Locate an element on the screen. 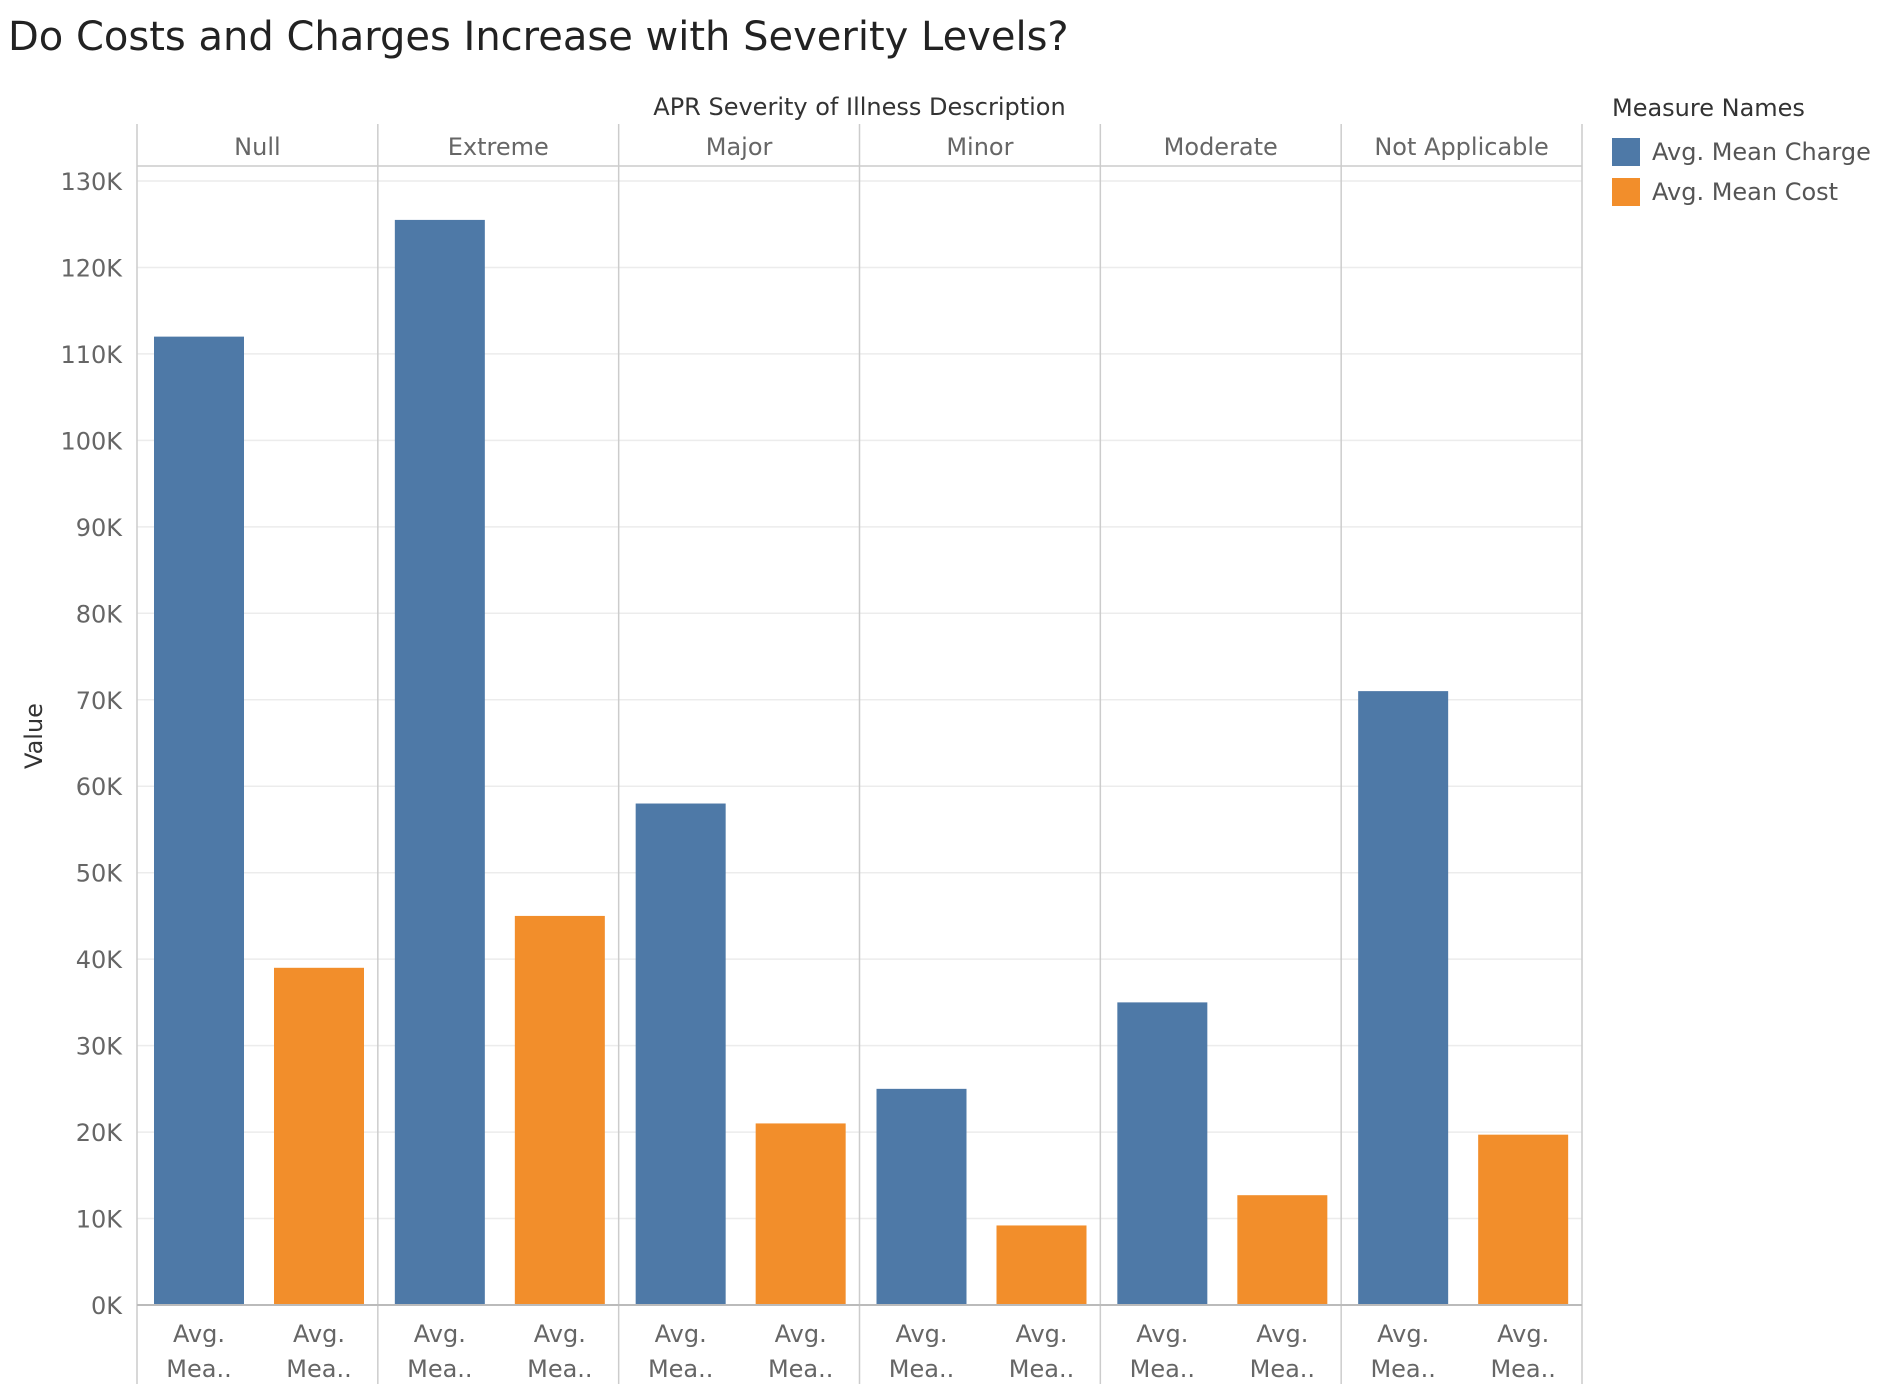 This screenshot has height=1384, width=1880. legend-swatch-mean-cost is located at coordinates (1626, 192).